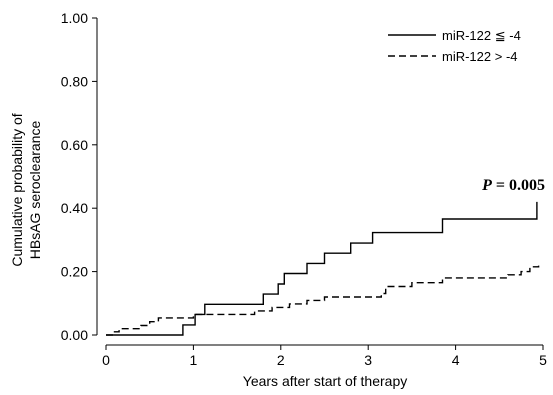 Image resolution: width=553 pixels, height=395 pixels. I want to click on svg-text:P= 0.005: P = 0.005, so click(513, 185).